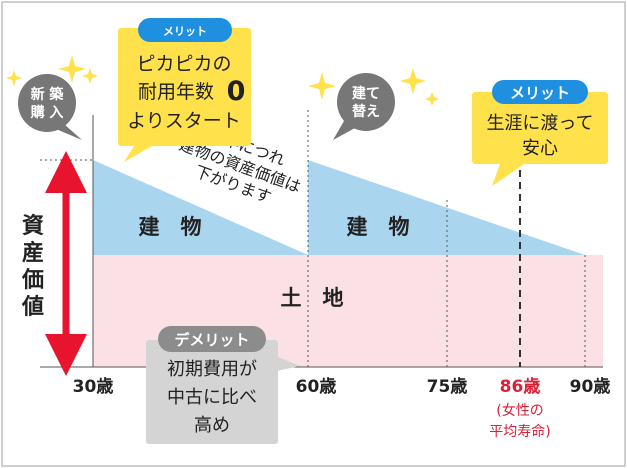 This screenshot has width=627, height=468. I want to click on merit-left-line-3: よりスタート, so click(184, 121).